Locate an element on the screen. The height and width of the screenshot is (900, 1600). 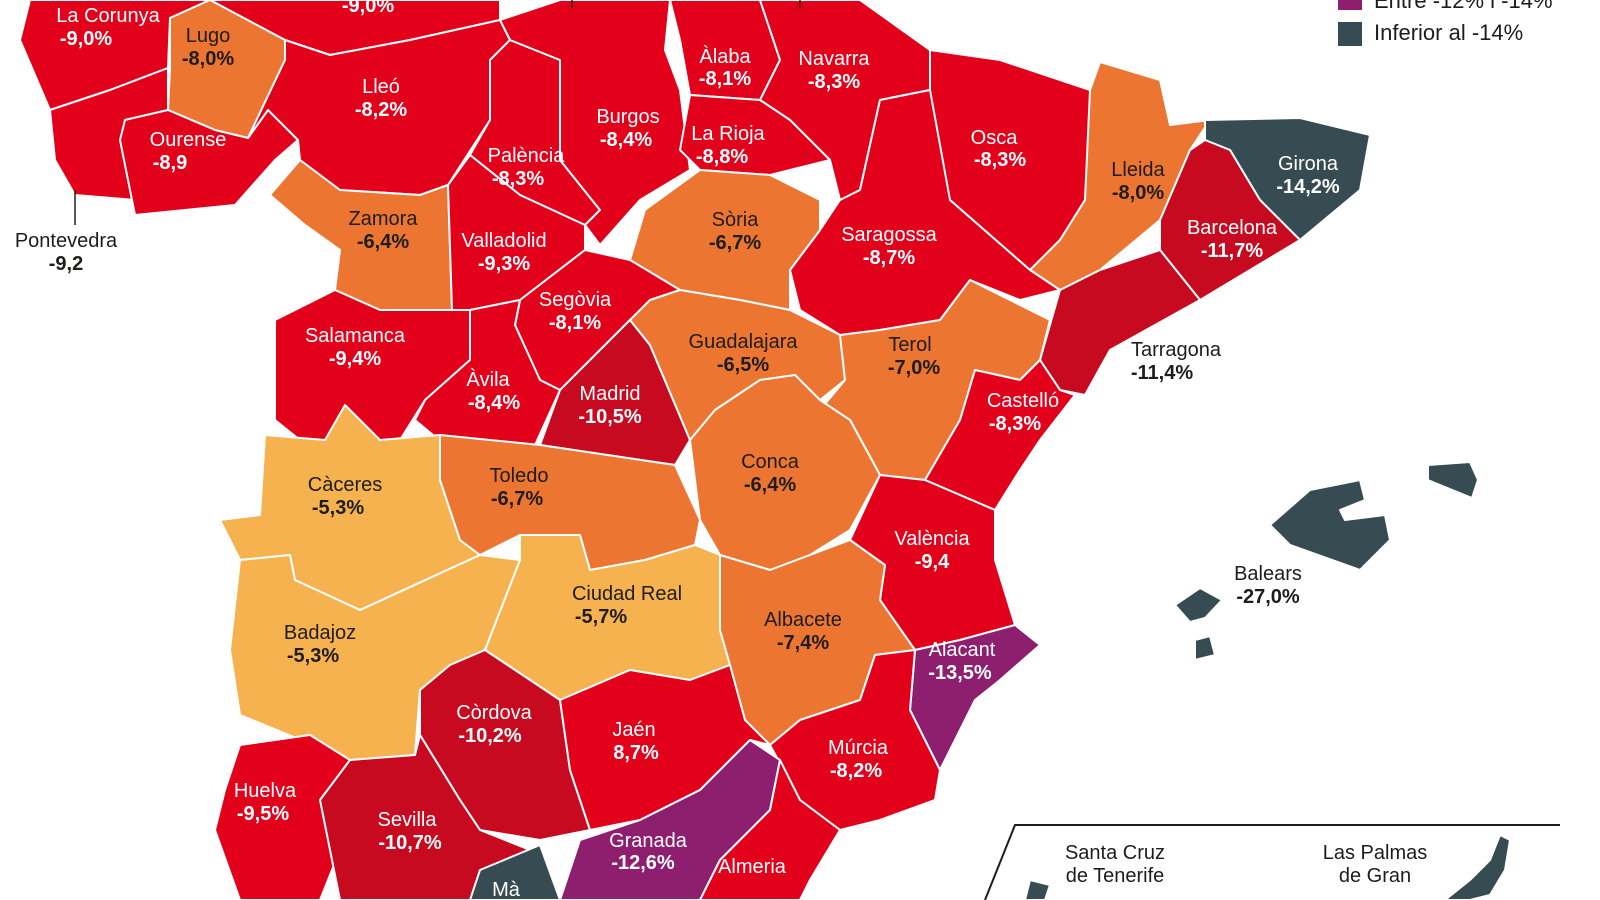
province-malaga is located at coordinates (515, 872).